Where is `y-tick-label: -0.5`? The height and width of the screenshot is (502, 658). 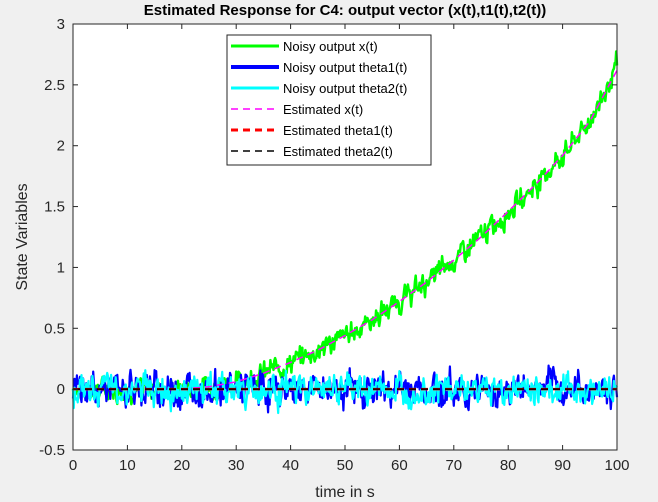
y-tick-label: -0.5 is located at coordinates (52, 450).